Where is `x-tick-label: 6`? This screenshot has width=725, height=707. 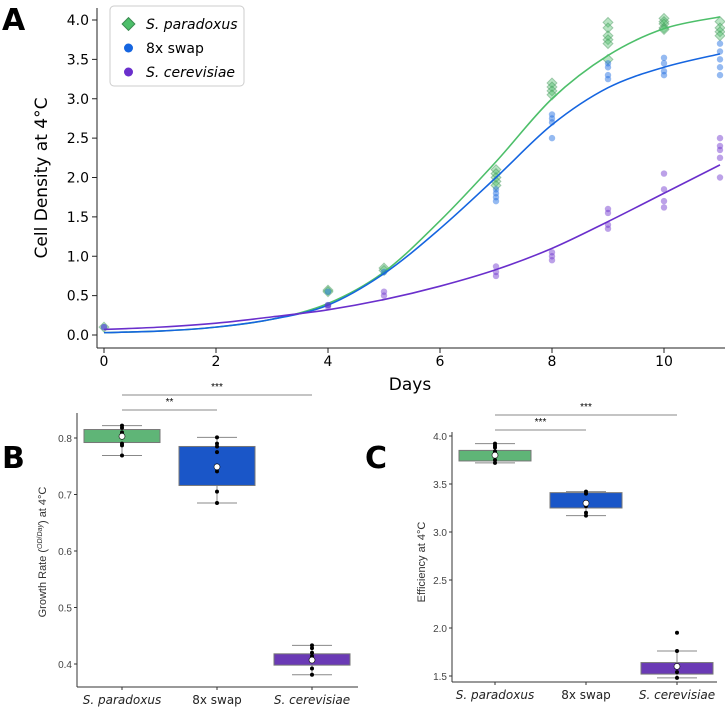
x-tick-label: 6 is located at coordinates (440, 362).